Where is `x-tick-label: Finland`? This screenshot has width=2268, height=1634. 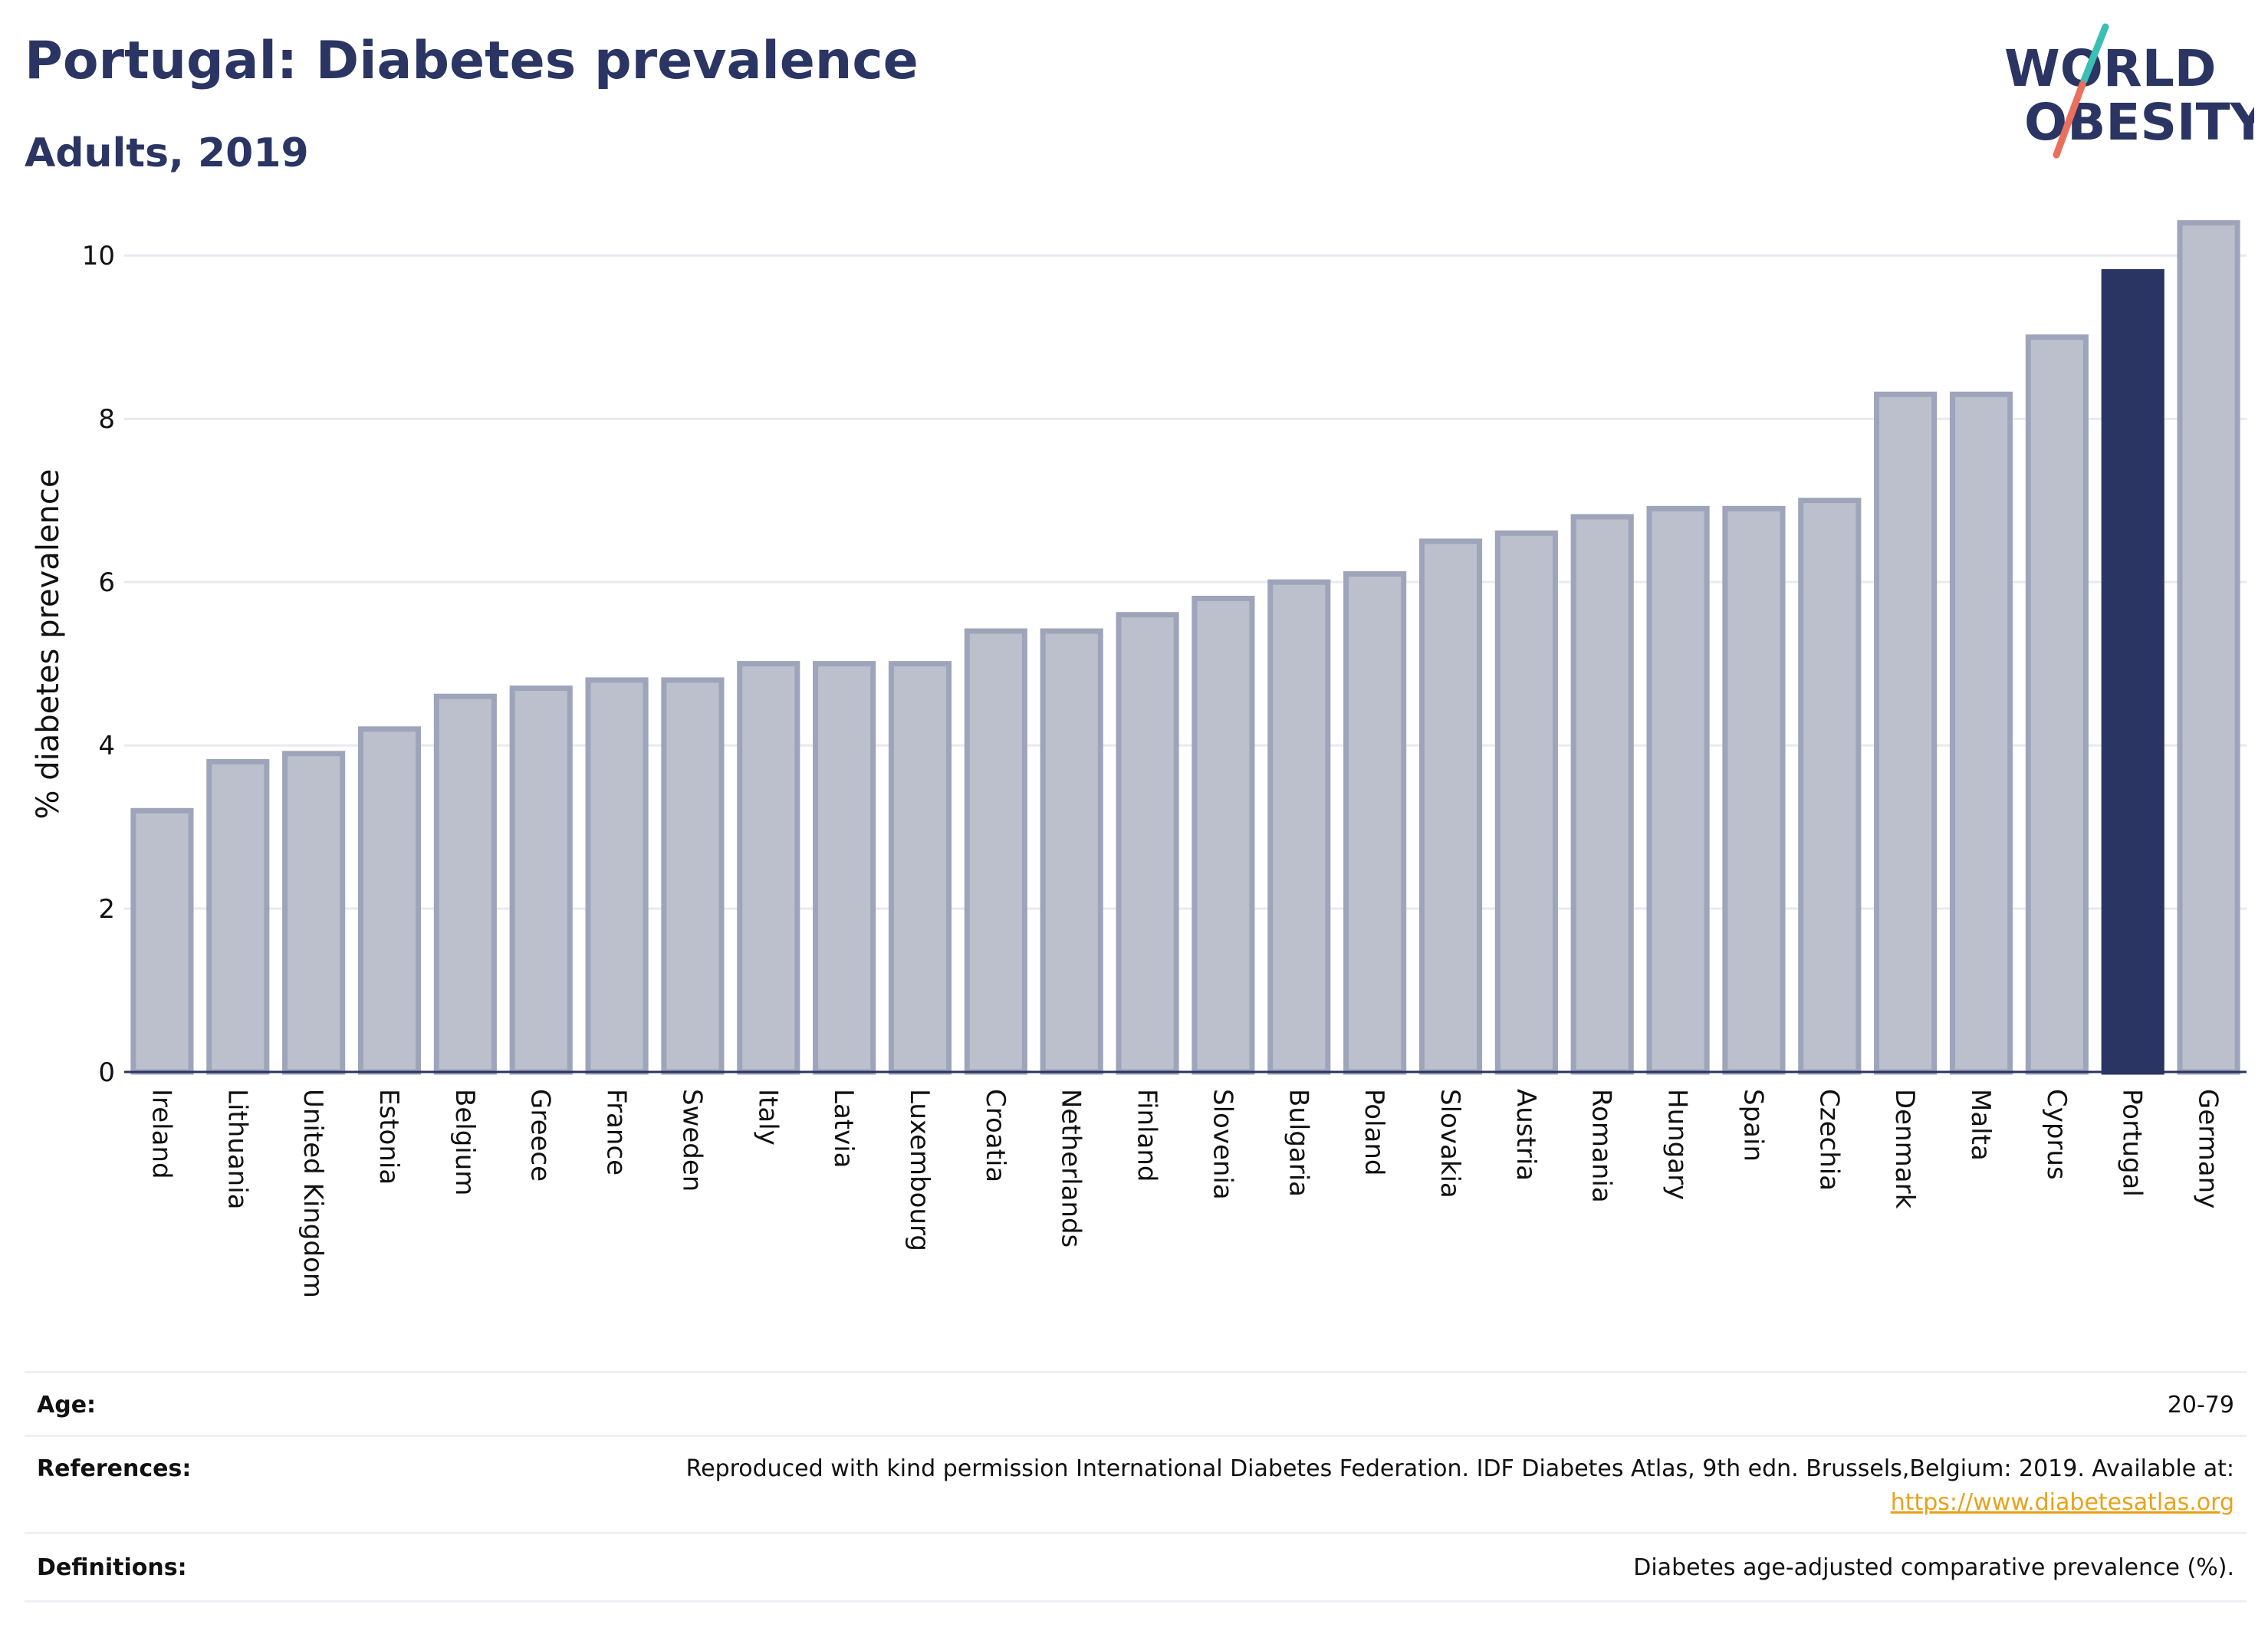
x-tick-label: Finland is located at coordinates (1147, 1135).